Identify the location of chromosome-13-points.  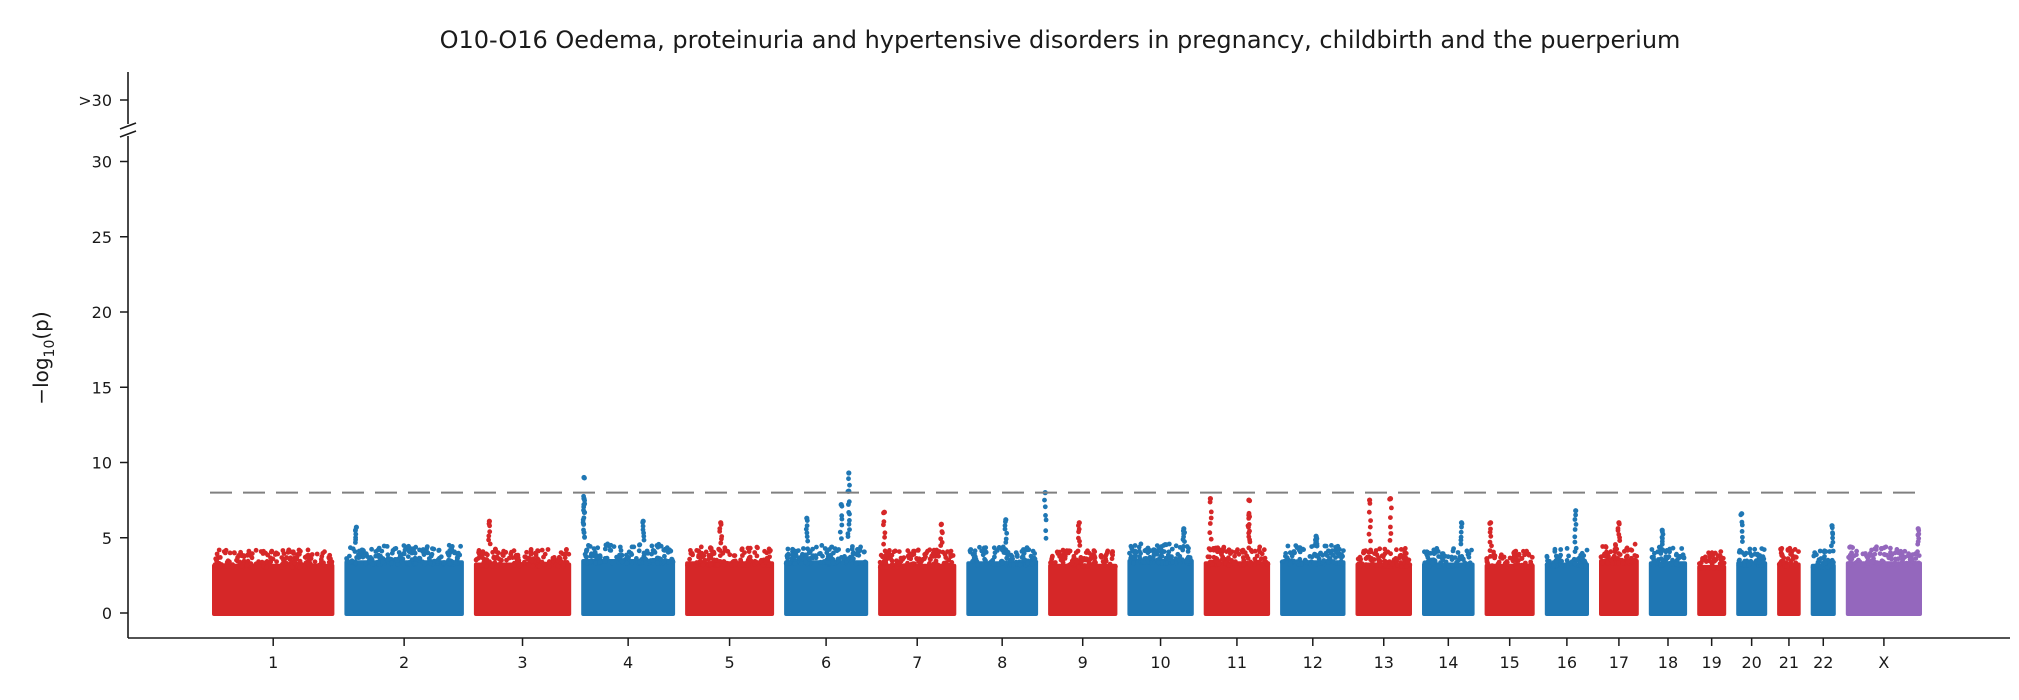
(1384, 556).